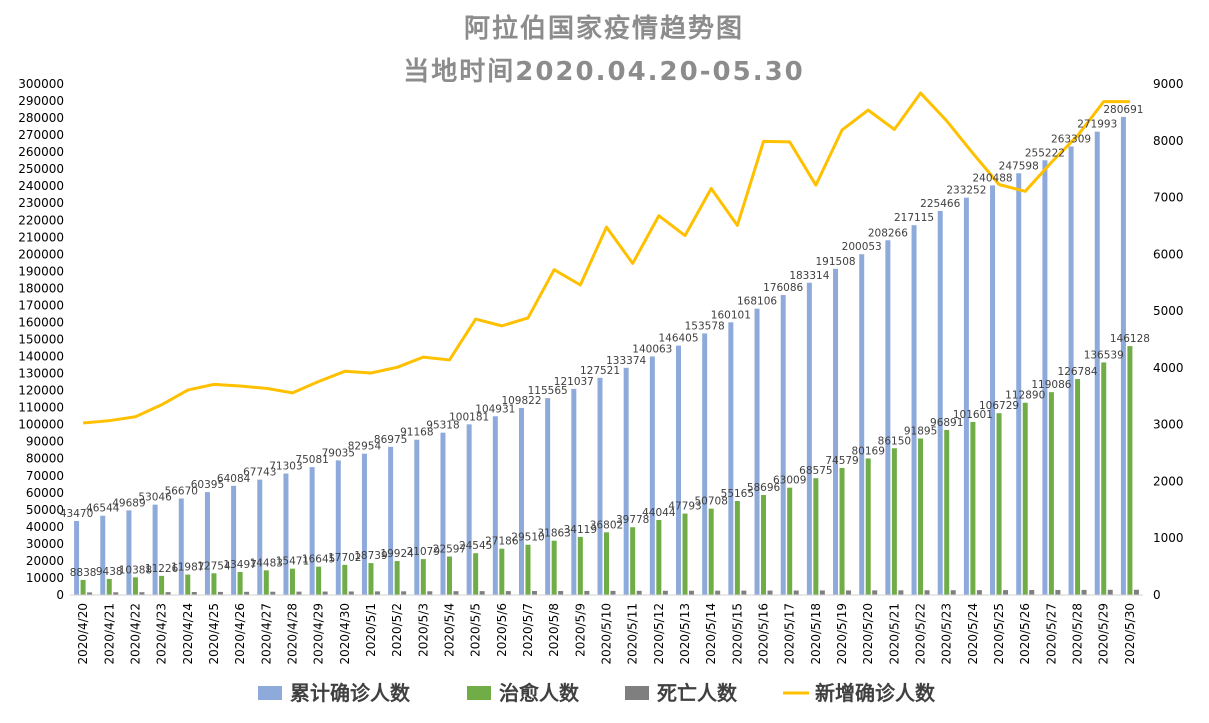 The image size is (1209, 723). I want to click on x-tick-label: 2020/4/28, so click(292, 634).